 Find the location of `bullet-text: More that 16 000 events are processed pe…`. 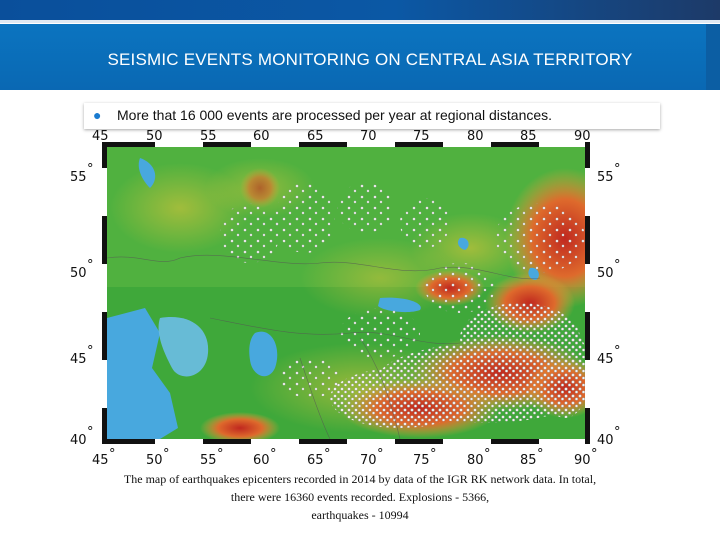

bullet-text: More that 16 000 events are processed pe… is located at coordinates (335, 115).